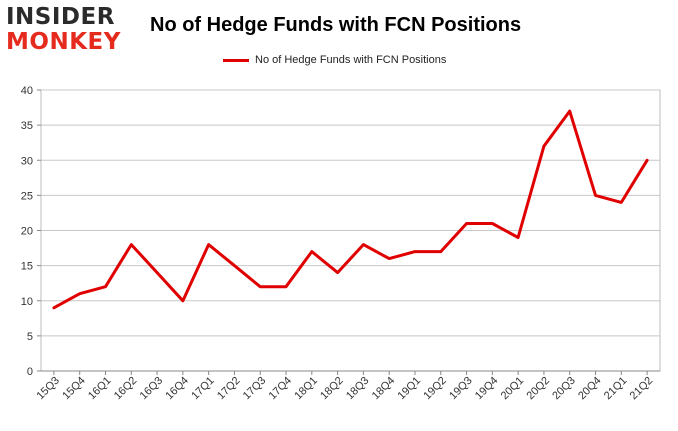  What do you see at coordinates (384, 389) in the screenshot?
I see `x-tick-label: 18Q4` at bounding box center [384, 389].